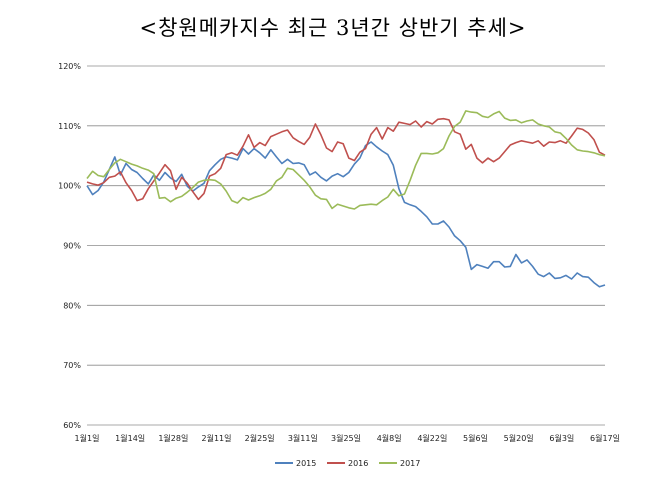 This screenshot has height=484, width=666. Describe the element at coordinates (389, 438) in the screenshot. I see `x-tick-label: 4월8일` at that location.